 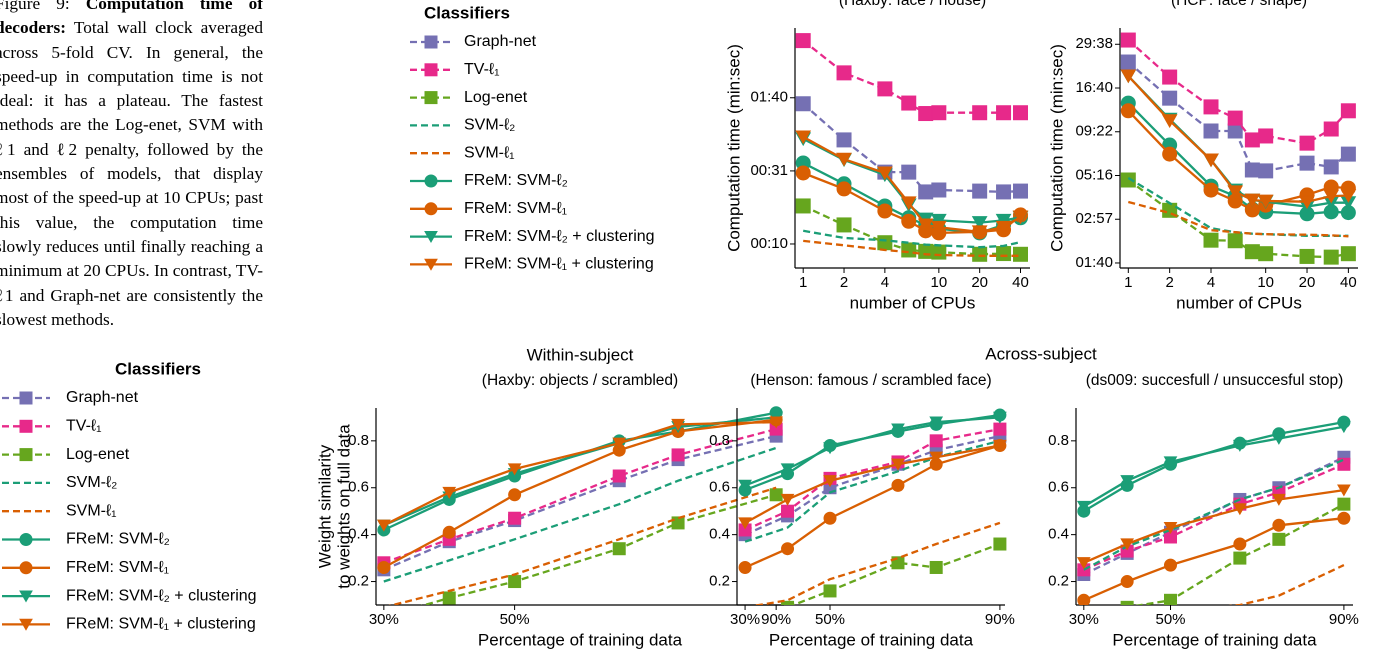 I want to click on y-tick-label: 0.2, so click(x=719, y=581).